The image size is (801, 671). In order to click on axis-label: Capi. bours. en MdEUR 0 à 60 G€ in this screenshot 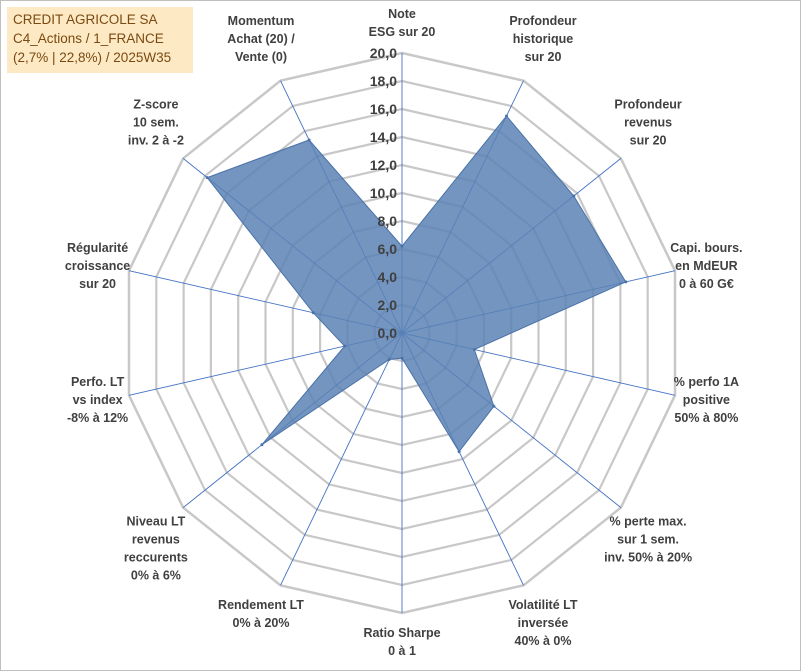, I will do `click(706, 266)`.